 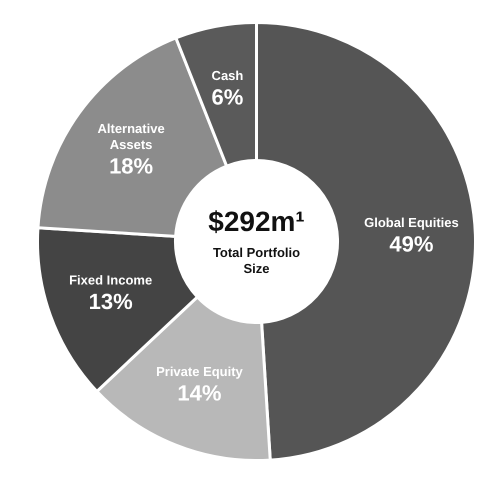 I want to click on text: $292m¹, so click(x=256, y=222).